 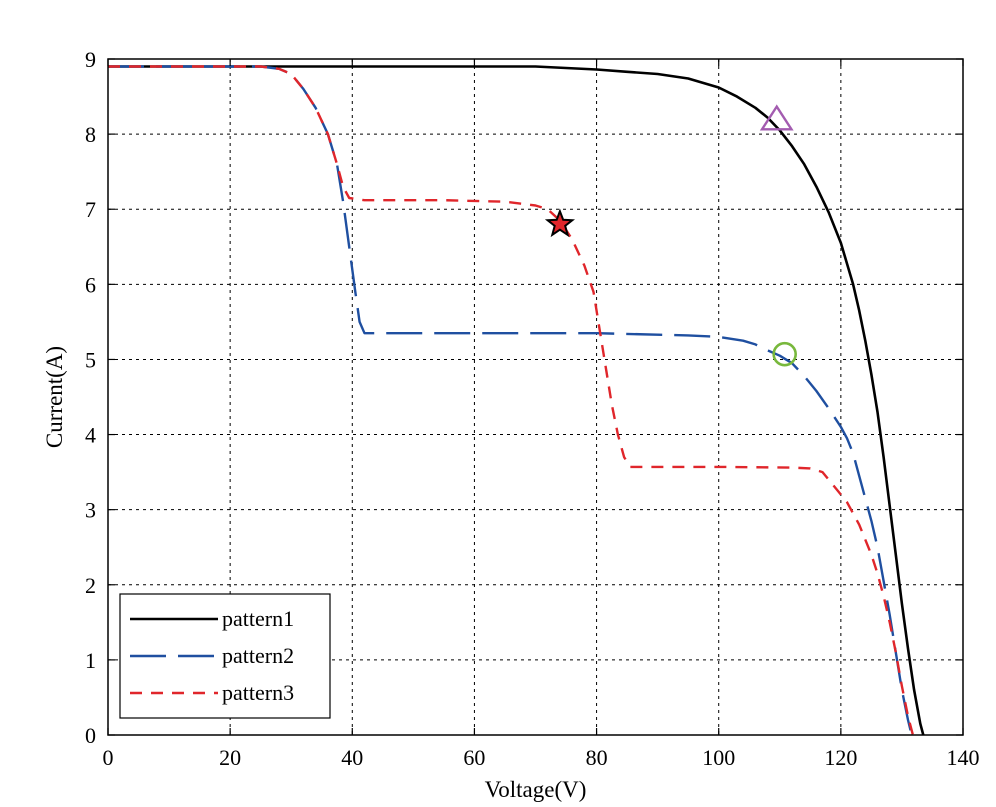 What do you see at coordinates (963, 757) in the screenshot?
I see `x-tick-label: 140` at bounding box center [963, 757].